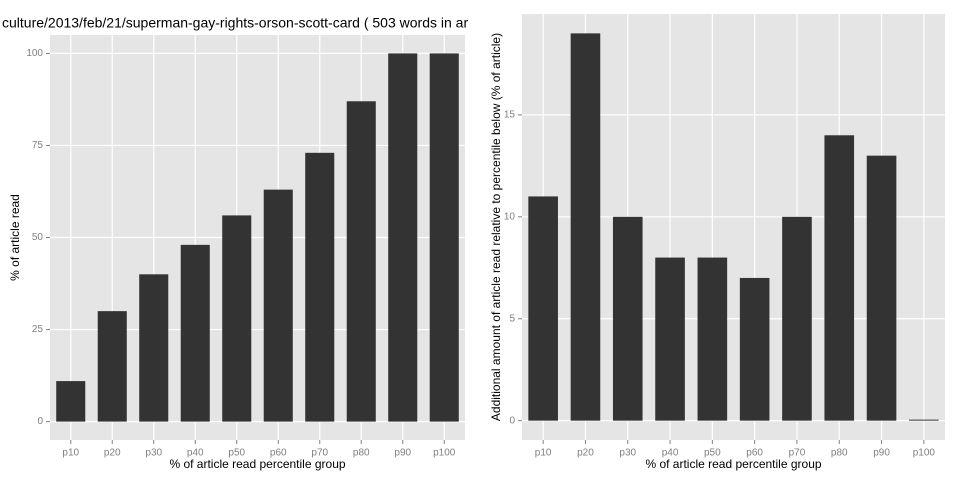  I want to click on y-tick-label: 10, so click(510, 216).